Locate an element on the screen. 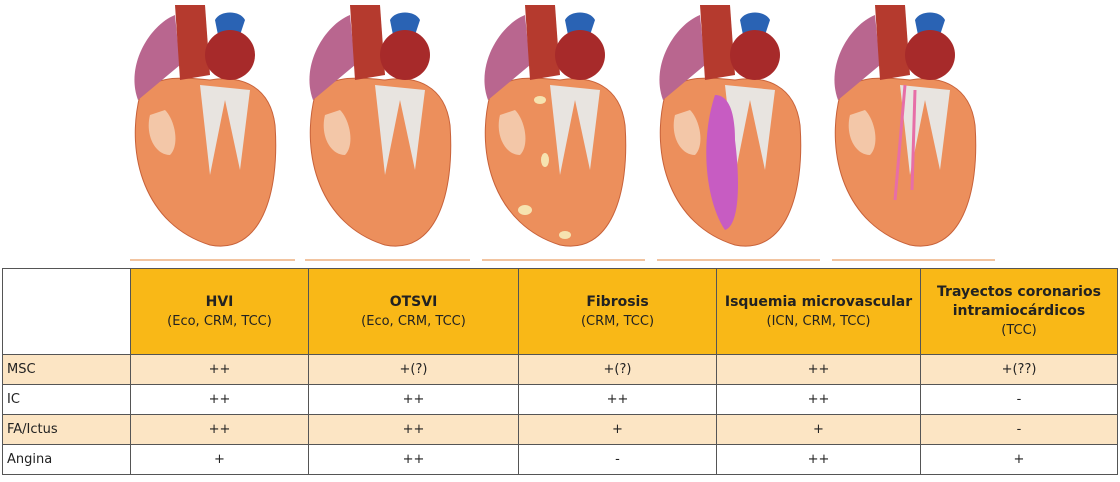 Image resolution: width=1120 pixels, height=482 pixels. table-row: Angina + ++ - ++ + is located at coordinates (560, 459).